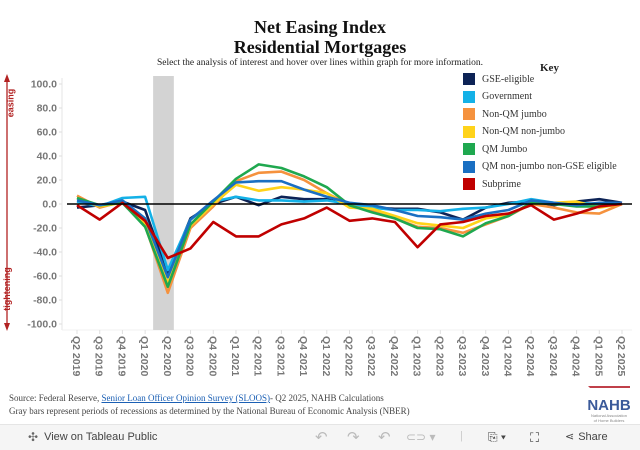 This screenshot has width=640, height=450. What do you see at coordinates (258, 356) in the screenshot?
I see `x-tick-label: Q2 2021` at bounding box center [258, 356].